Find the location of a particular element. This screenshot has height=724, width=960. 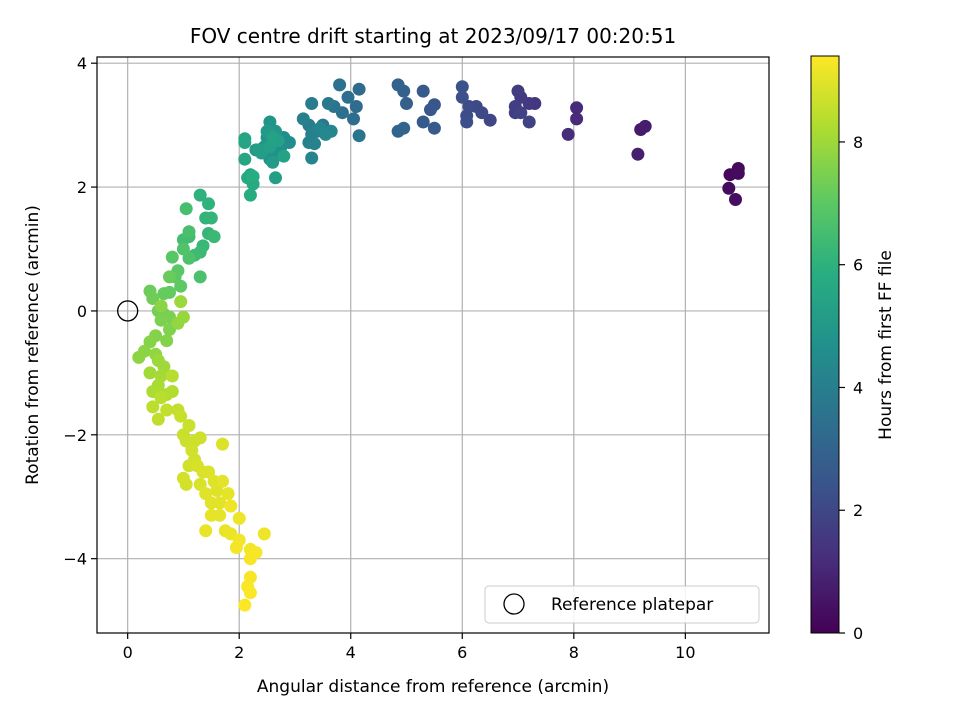

colorbar-tick-label: 2 is located at coordinates (858, 510).